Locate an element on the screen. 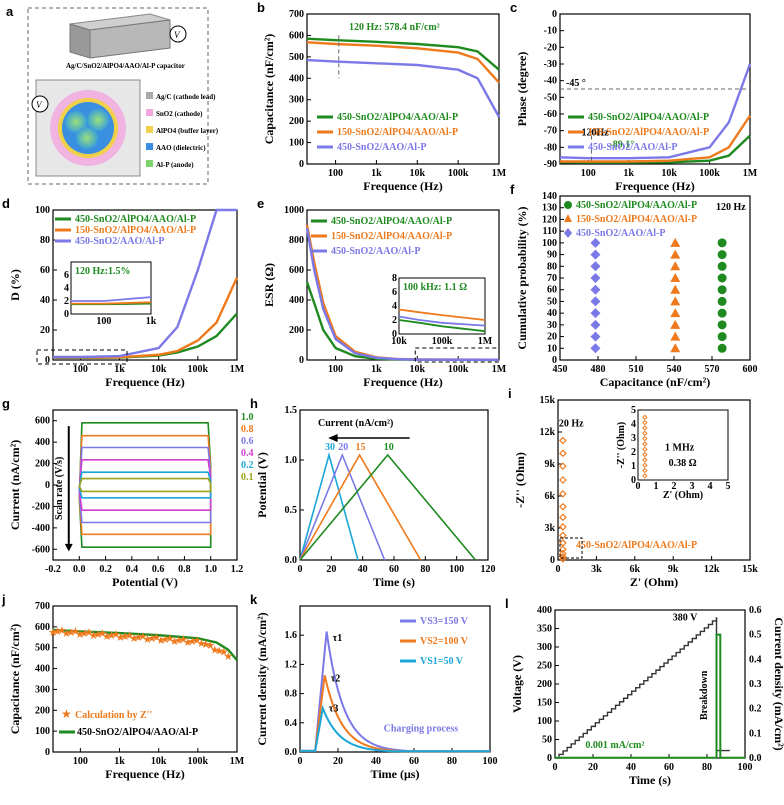 This screenshot has height=805, width=784. y-tick-label: -80 is located at coordinates (550, 147).